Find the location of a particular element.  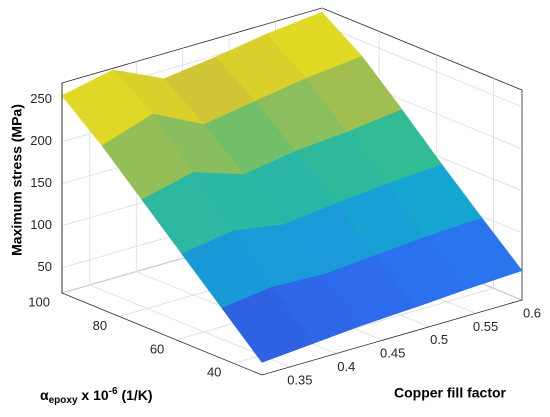

y-tick-label: 60 is located at coordinates (157, 348).